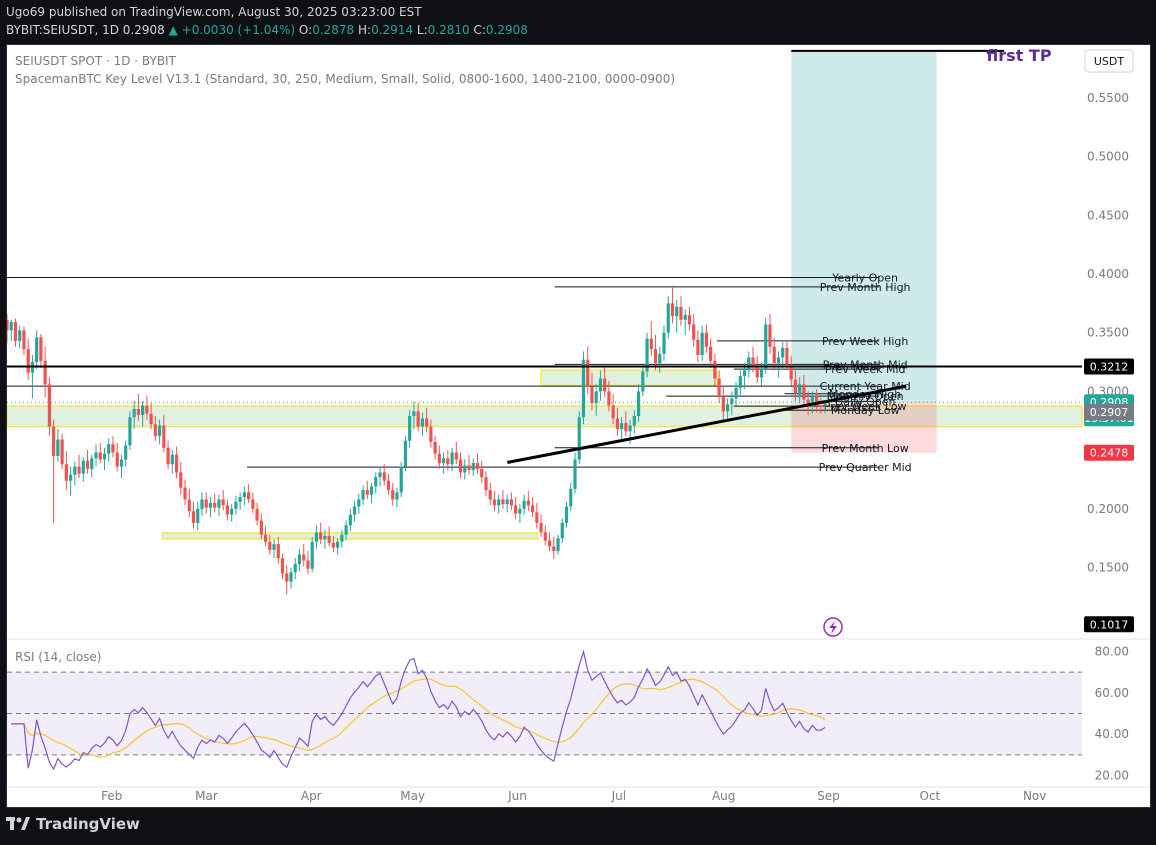 This screenshot has width=1156, height=845. Describe the element at coordinates (238, 30) in the screenshot. I see `price-change: +0.0030 (+1.04%)` at that location.